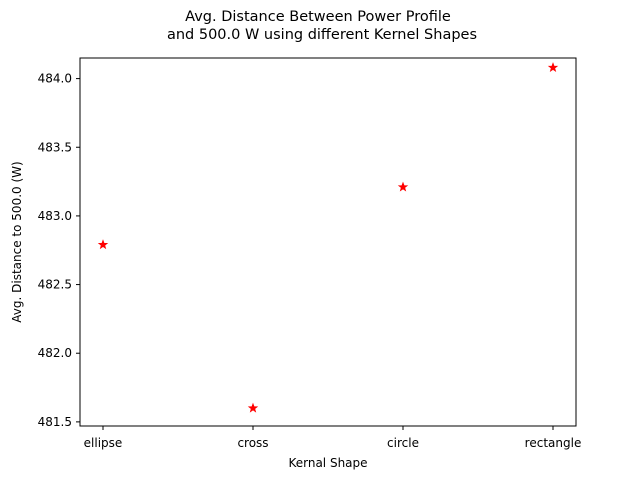 The image size is (640, 480). I want to click on y-tick-label: 484.0, so click(55, 79).